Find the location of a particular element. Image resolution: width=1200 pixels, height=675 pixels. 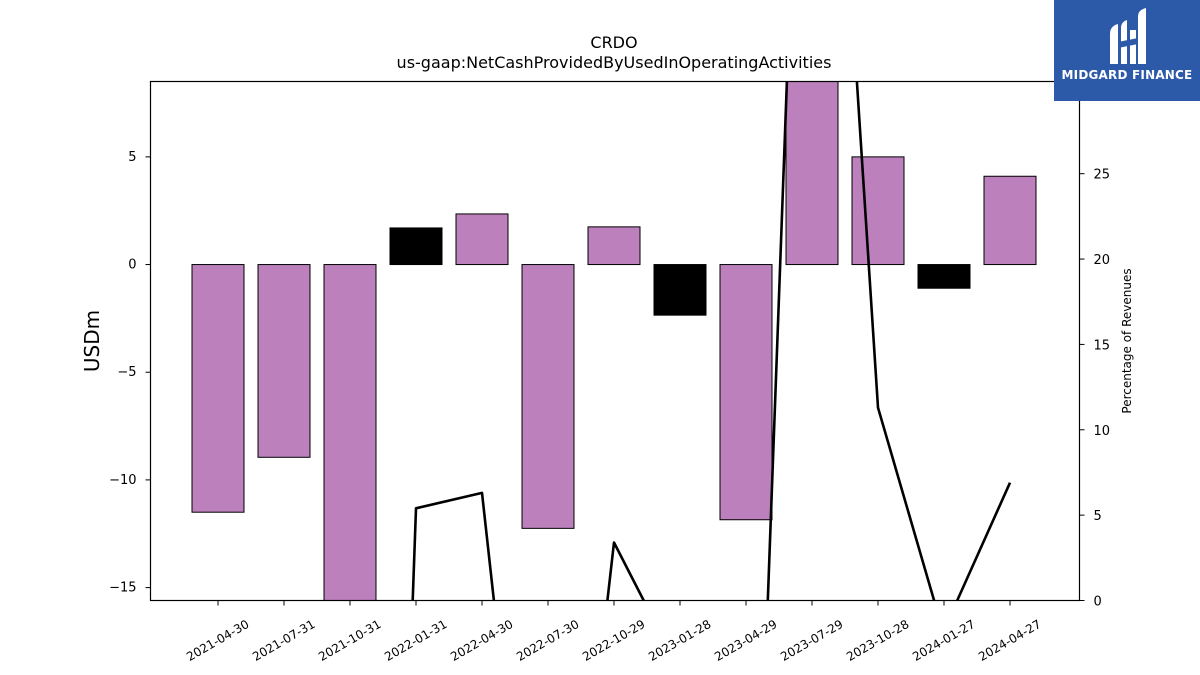

y-tick-label: 5 is located at coordinates (132, 157).